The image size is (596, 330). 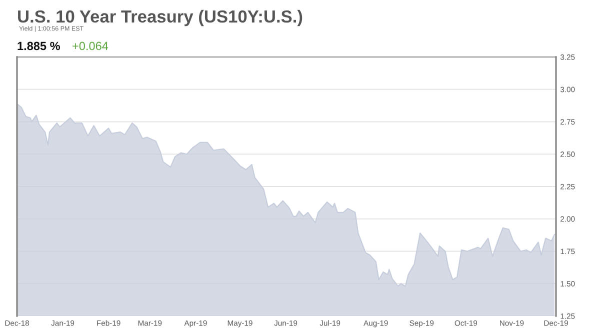 I want to click on text: 1.885 %, so click(x=39, y=46).